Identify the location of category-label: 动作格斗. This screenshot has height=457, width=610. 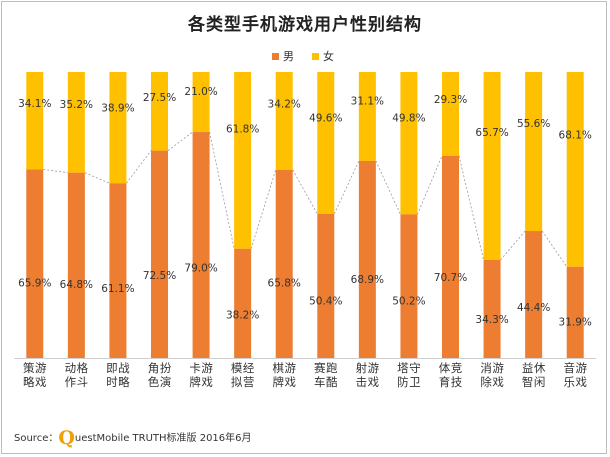
(77, 375).